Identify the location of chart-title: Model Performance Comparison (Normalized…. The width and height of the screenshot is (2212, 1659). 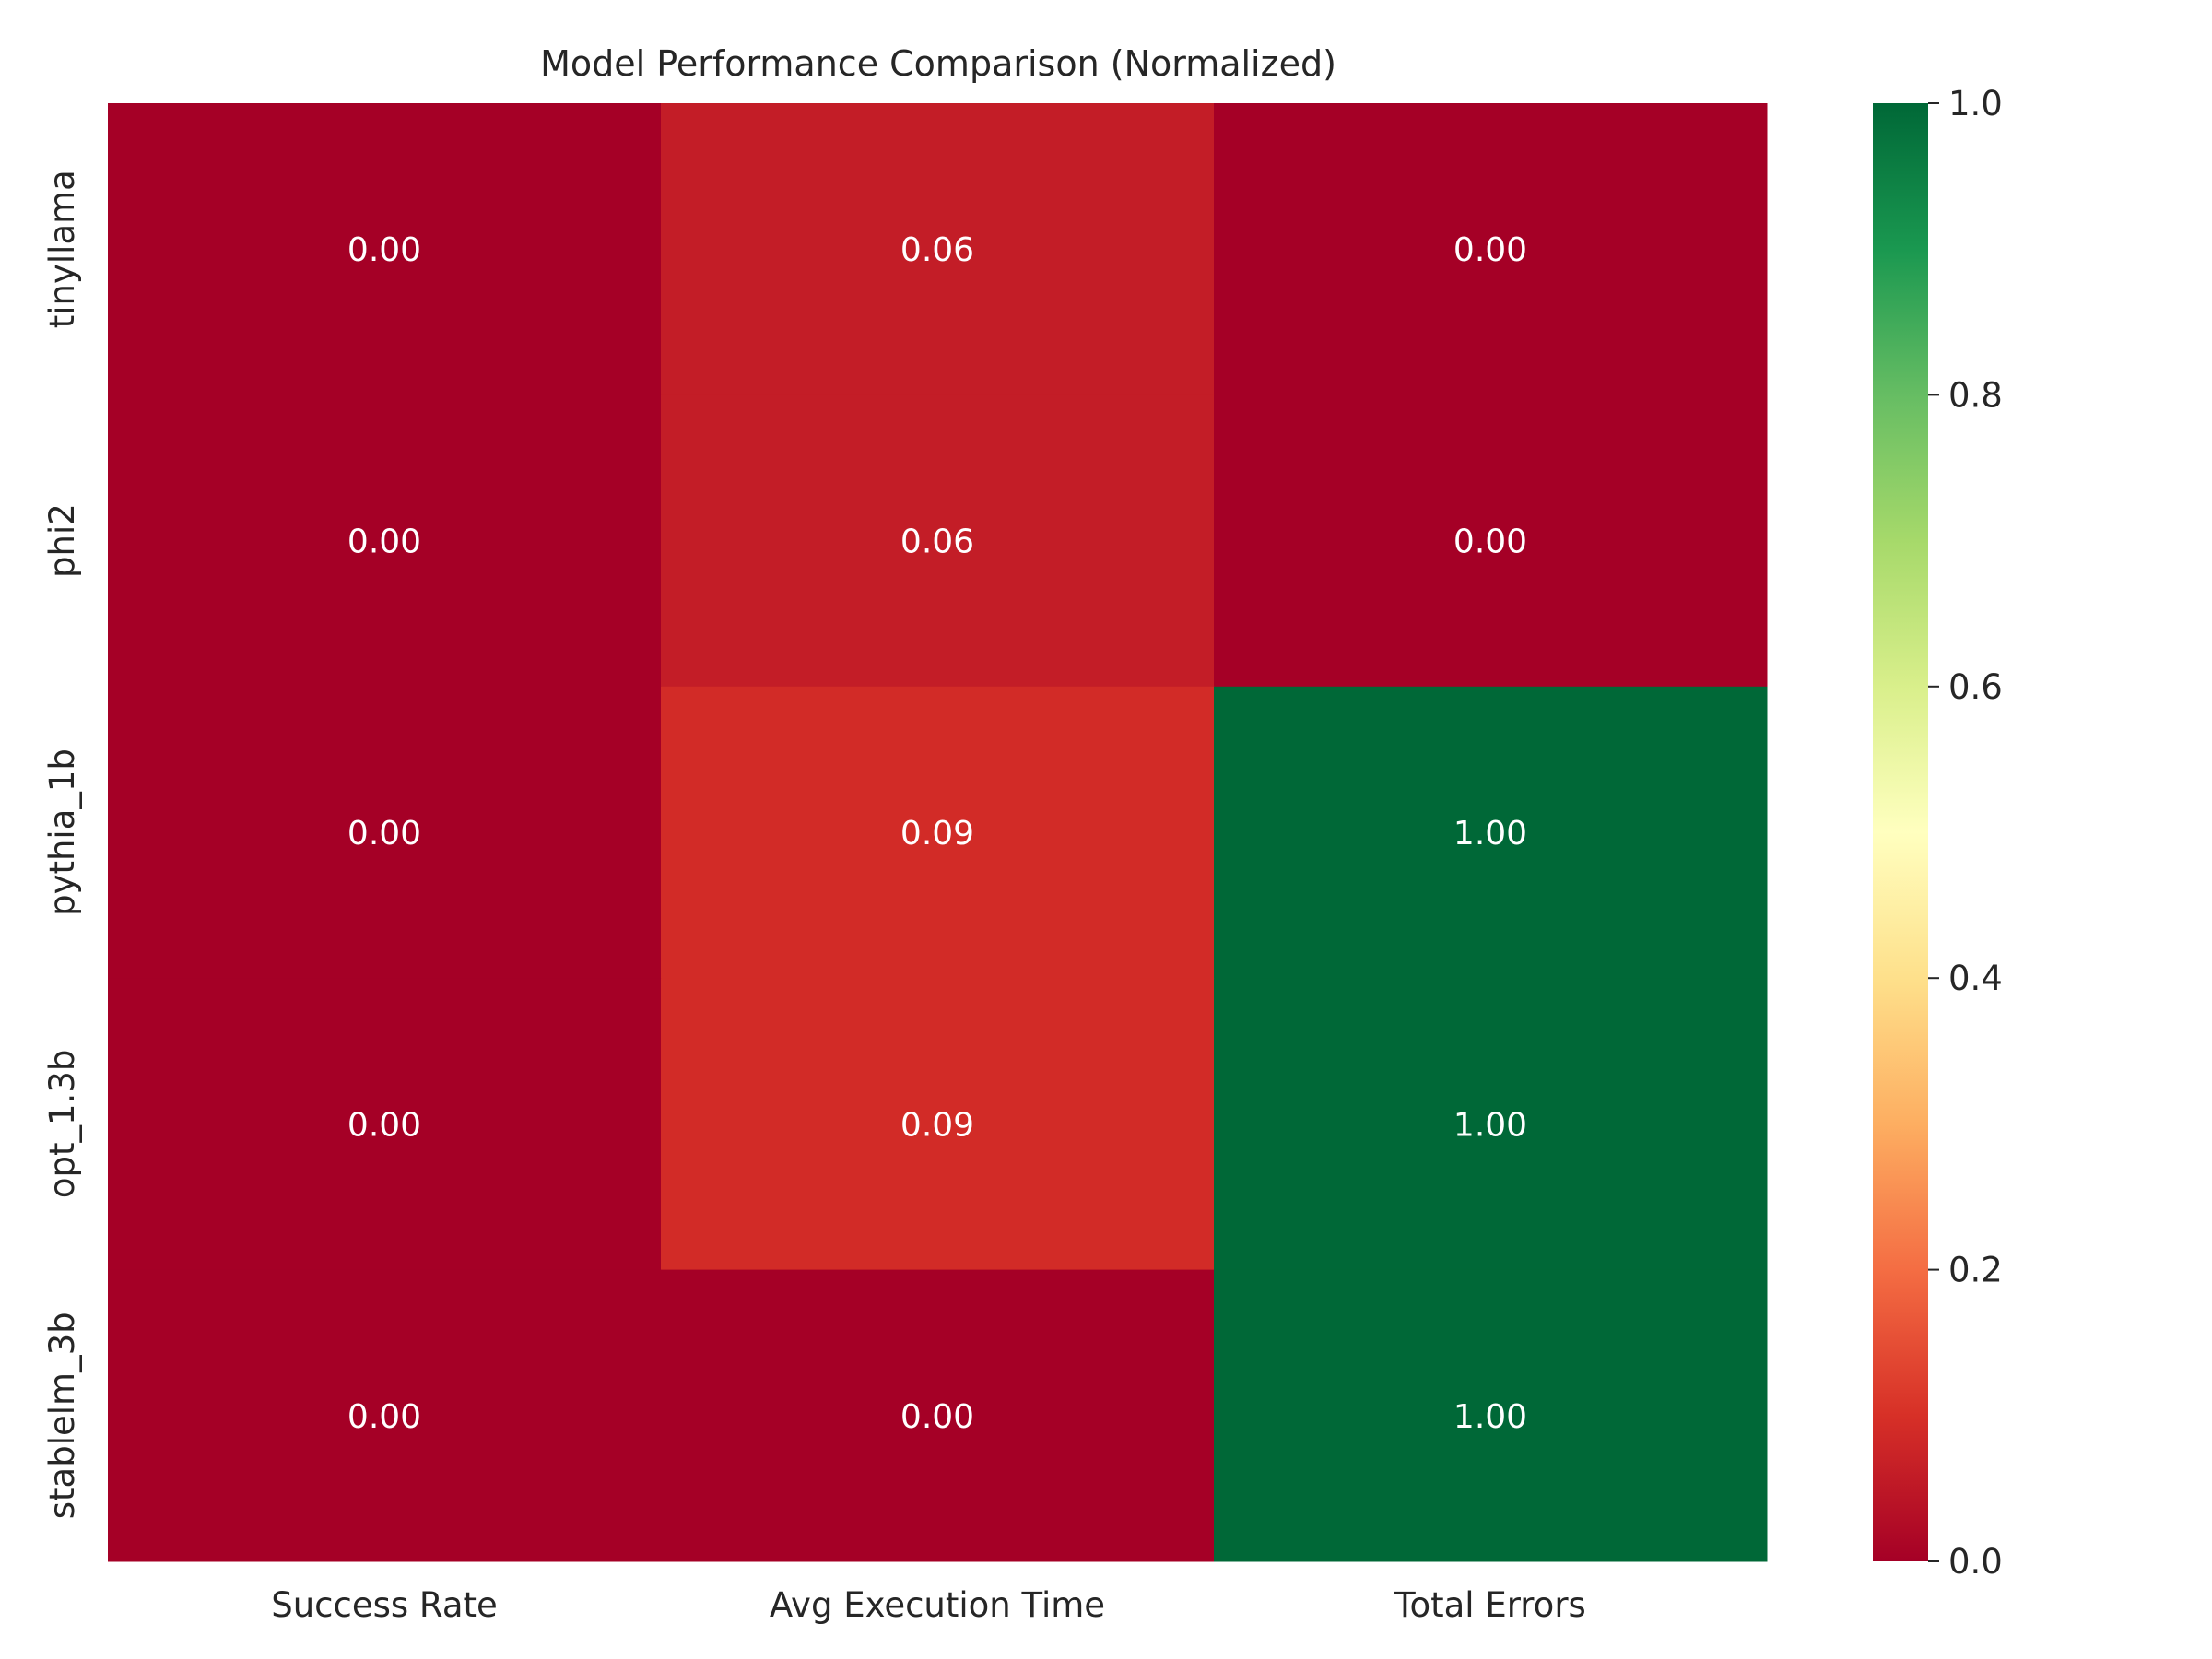
(938, 63).